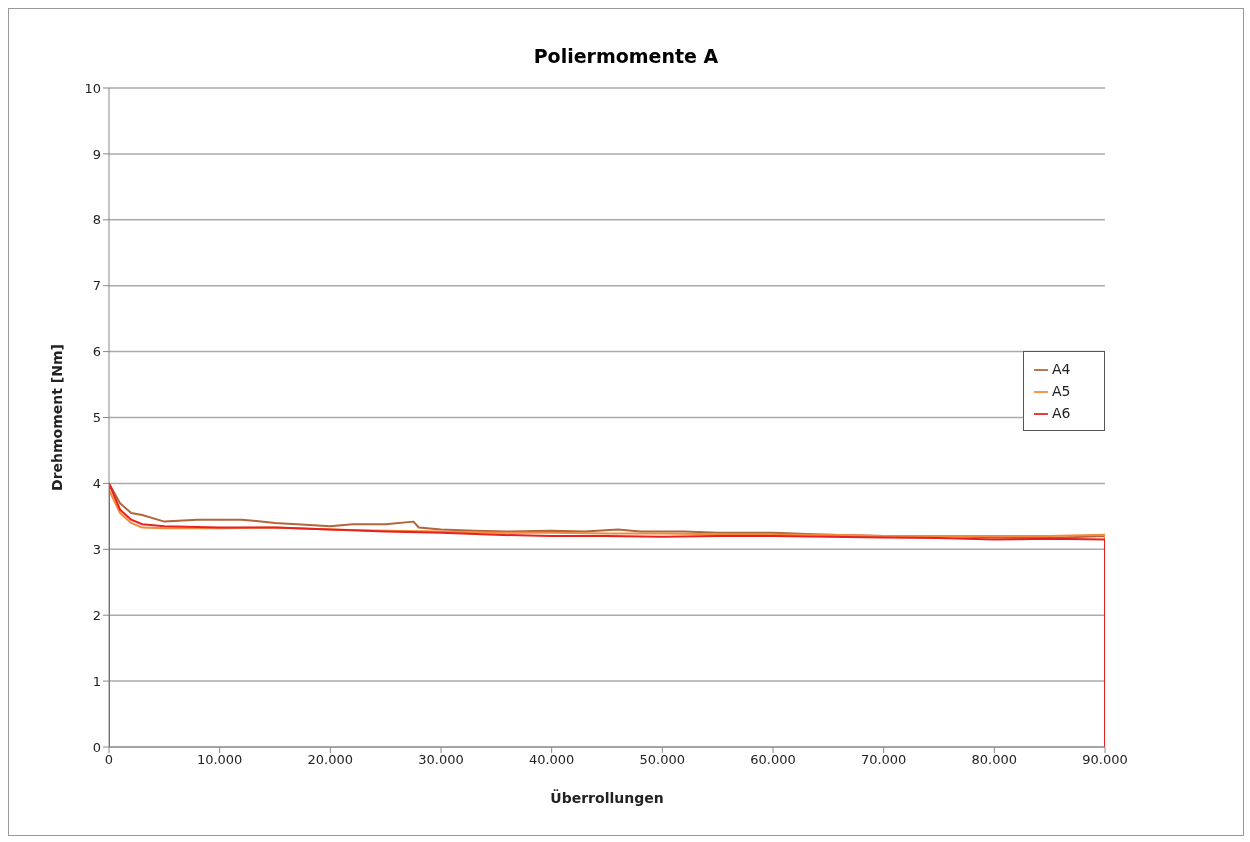 This screenshot has width=1250, height=842. What do you see at coordinates (1061, 391) in the screenshot?
I see `legend-label: A5` at bounding box center [1061, 391].